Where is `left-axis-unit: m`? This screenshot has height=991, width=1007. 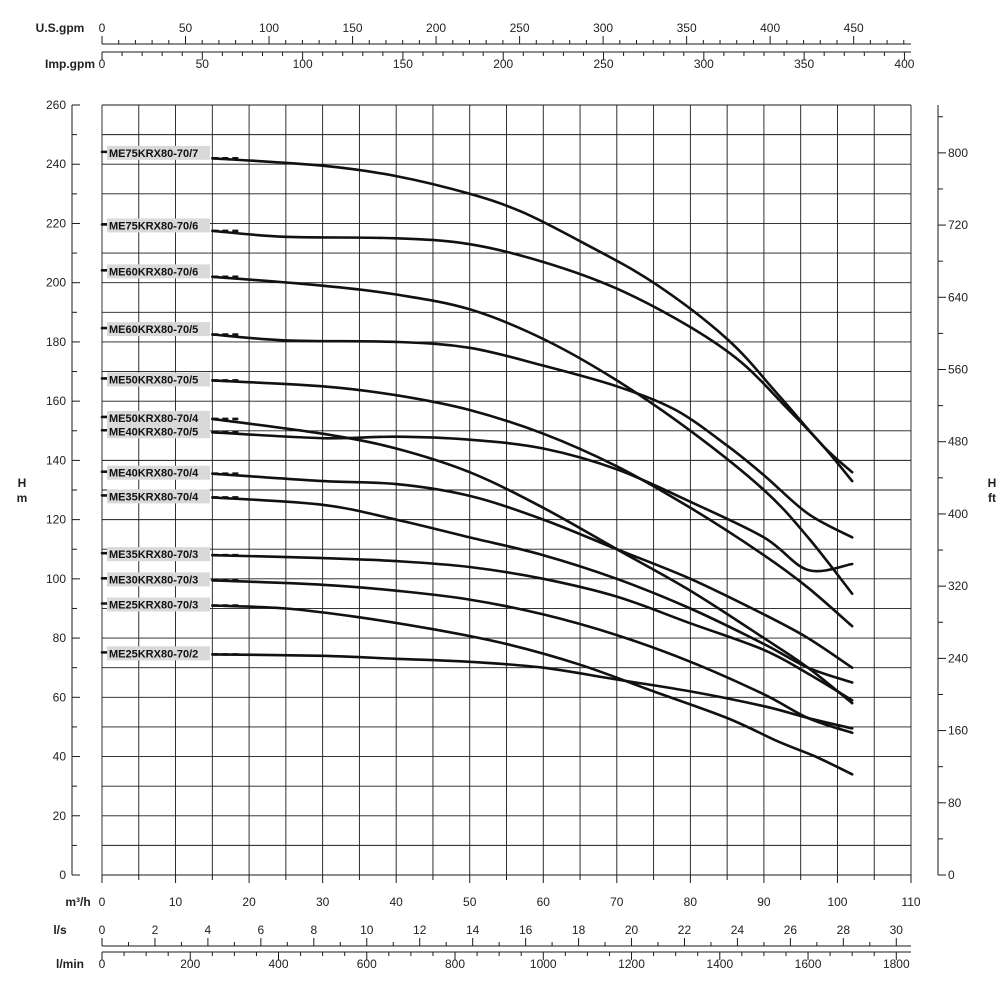
left-axis-unit: m is located at coordinates (22, 498).